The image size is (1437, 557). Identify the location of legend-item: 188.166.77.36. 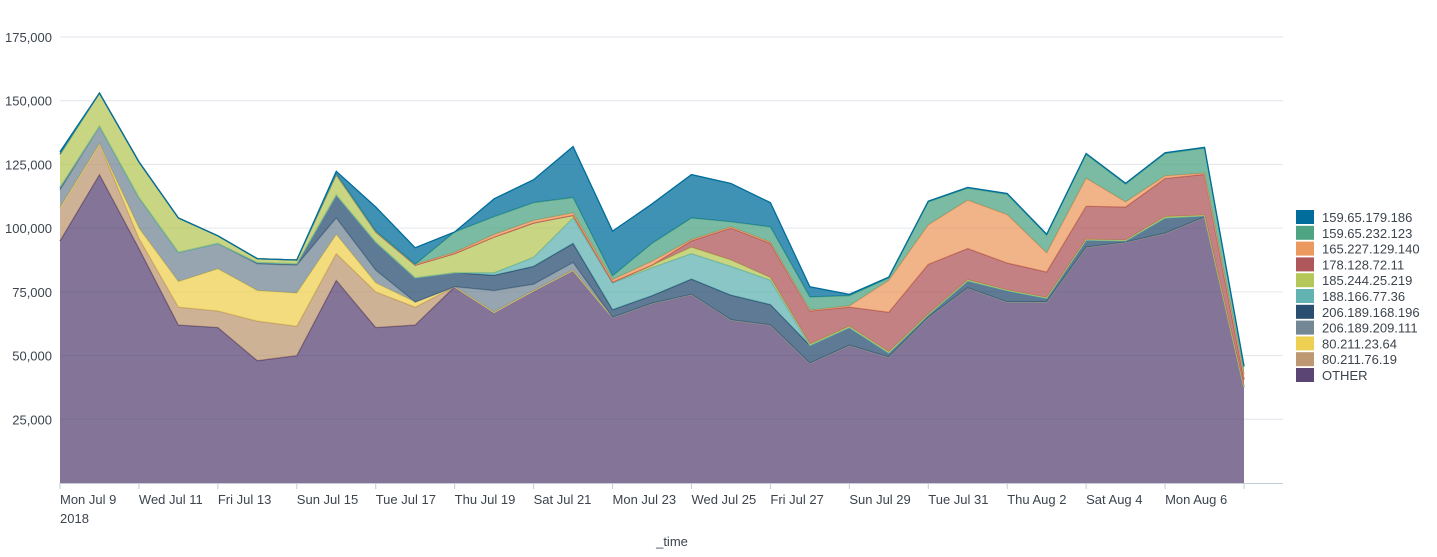
(1350, 296).